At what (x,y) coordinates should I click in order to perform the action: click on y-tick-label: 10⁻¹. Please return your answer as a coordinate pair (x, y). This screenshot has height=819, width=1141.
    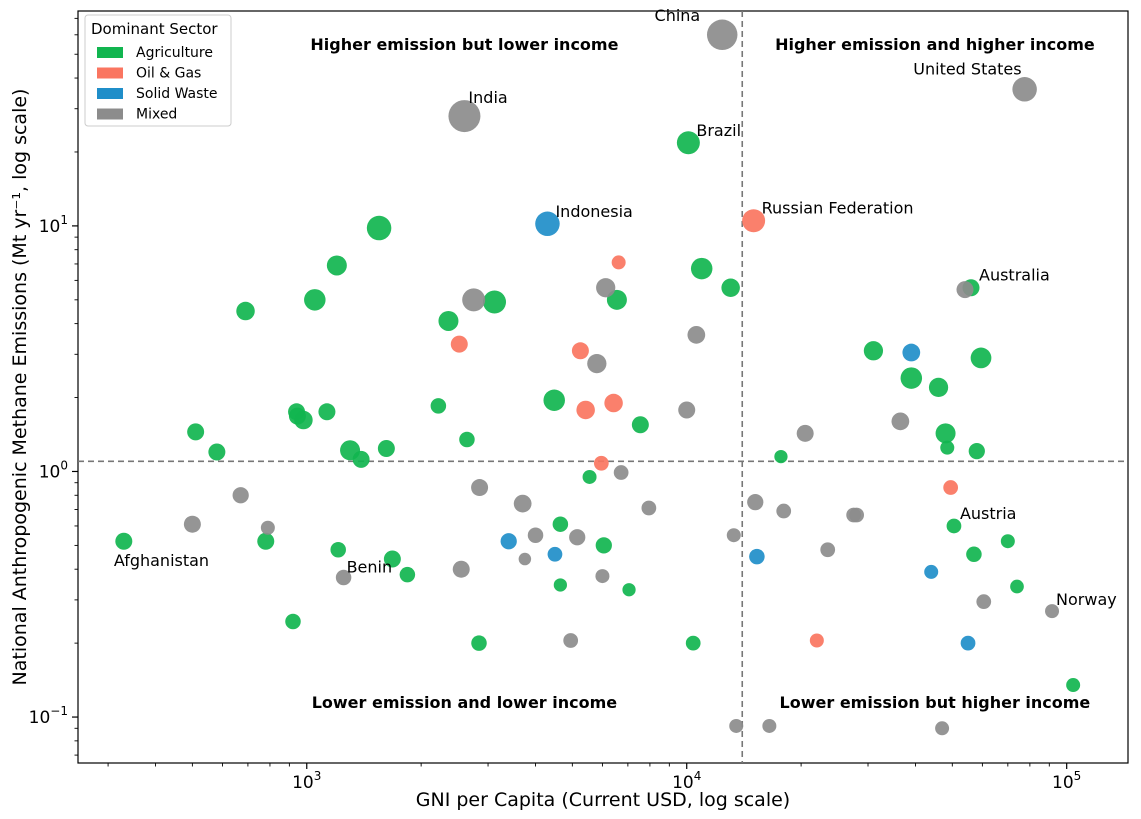
    Looking at the image, I should click on (48, 716).